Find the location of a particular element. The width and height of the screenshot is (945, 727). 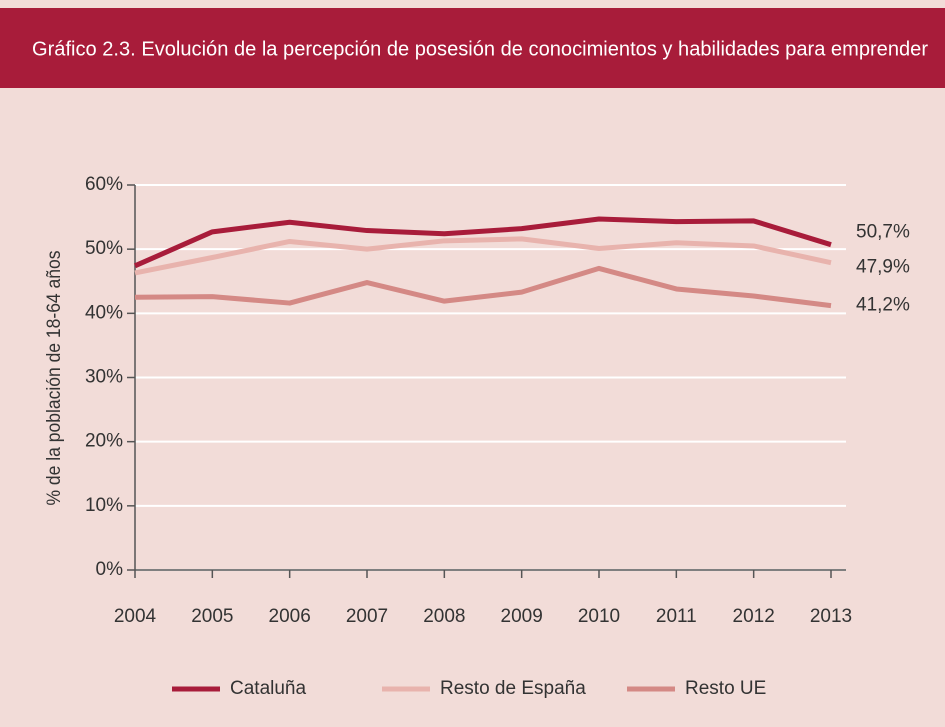

y-tick-label: 10% is located at coordinates (104, 505).